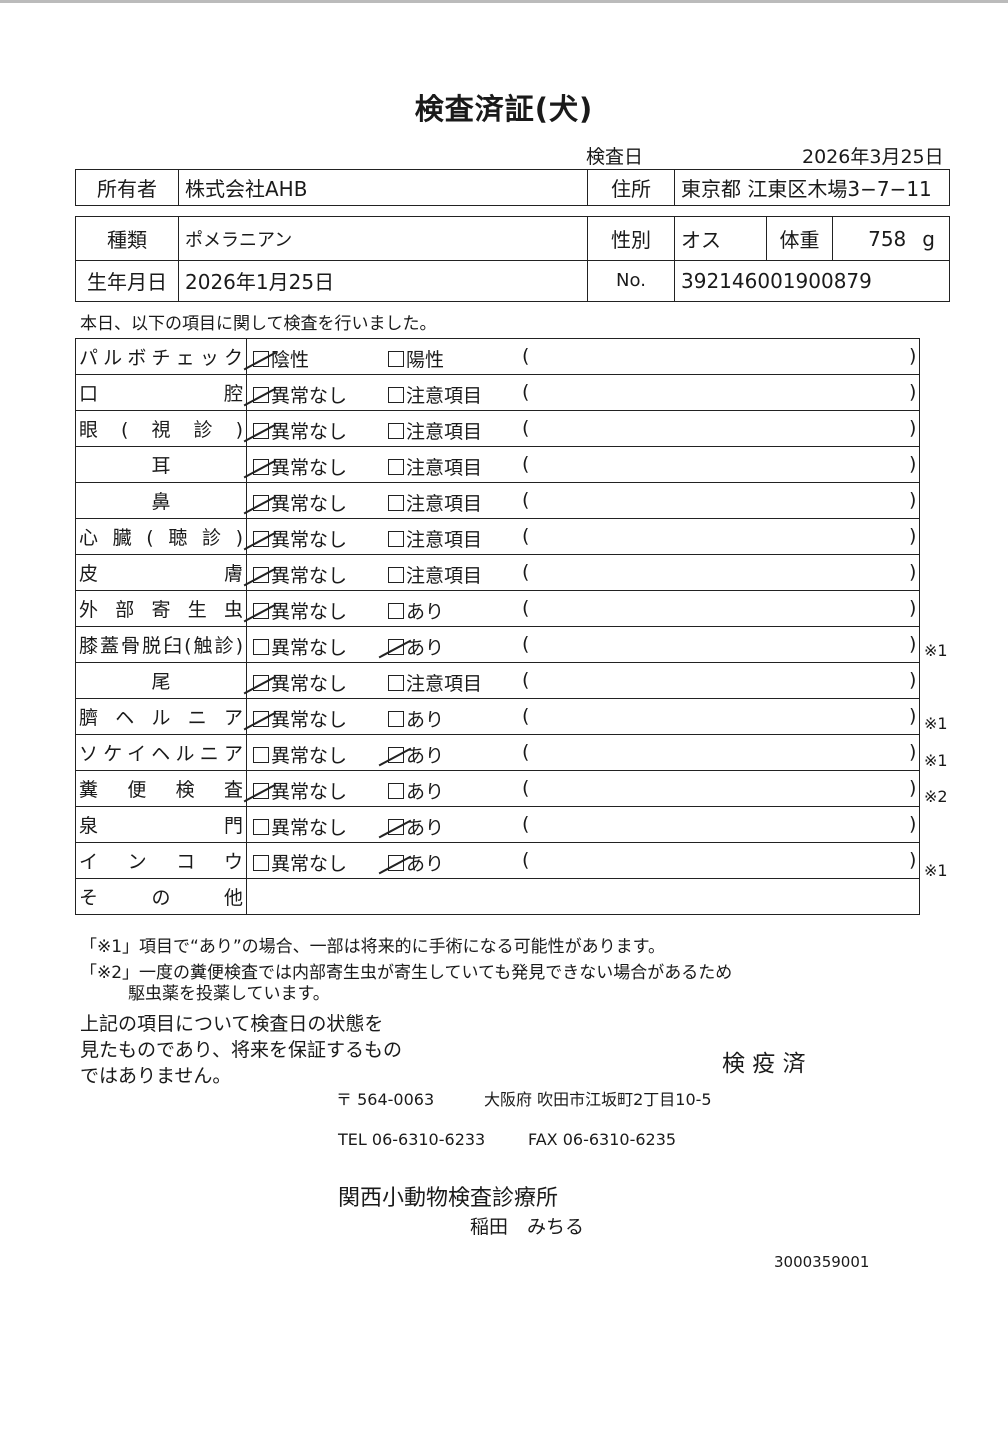  Describe the element at coordinates (512, 187) in the screenshot. I see `owner-table: 所有者 株式会社AHB 住所 東京都 江東区木場3−7−11` at that location.